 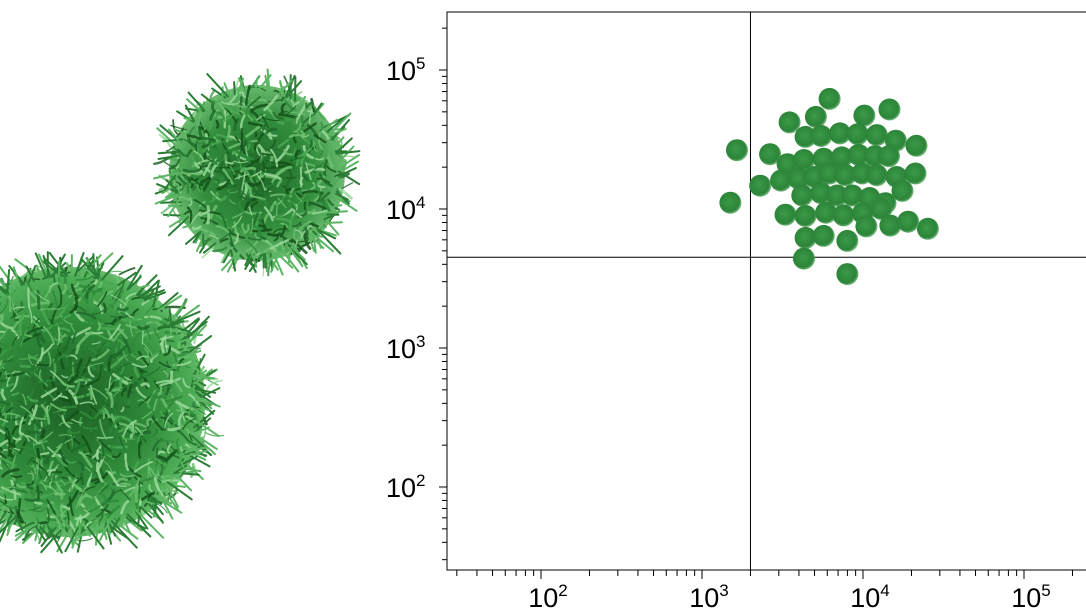 What do you see at coordinates (112, 402) in the screenshot?
I see `lymphocyte-cell-large-icon` at bounding box center [112, 402].